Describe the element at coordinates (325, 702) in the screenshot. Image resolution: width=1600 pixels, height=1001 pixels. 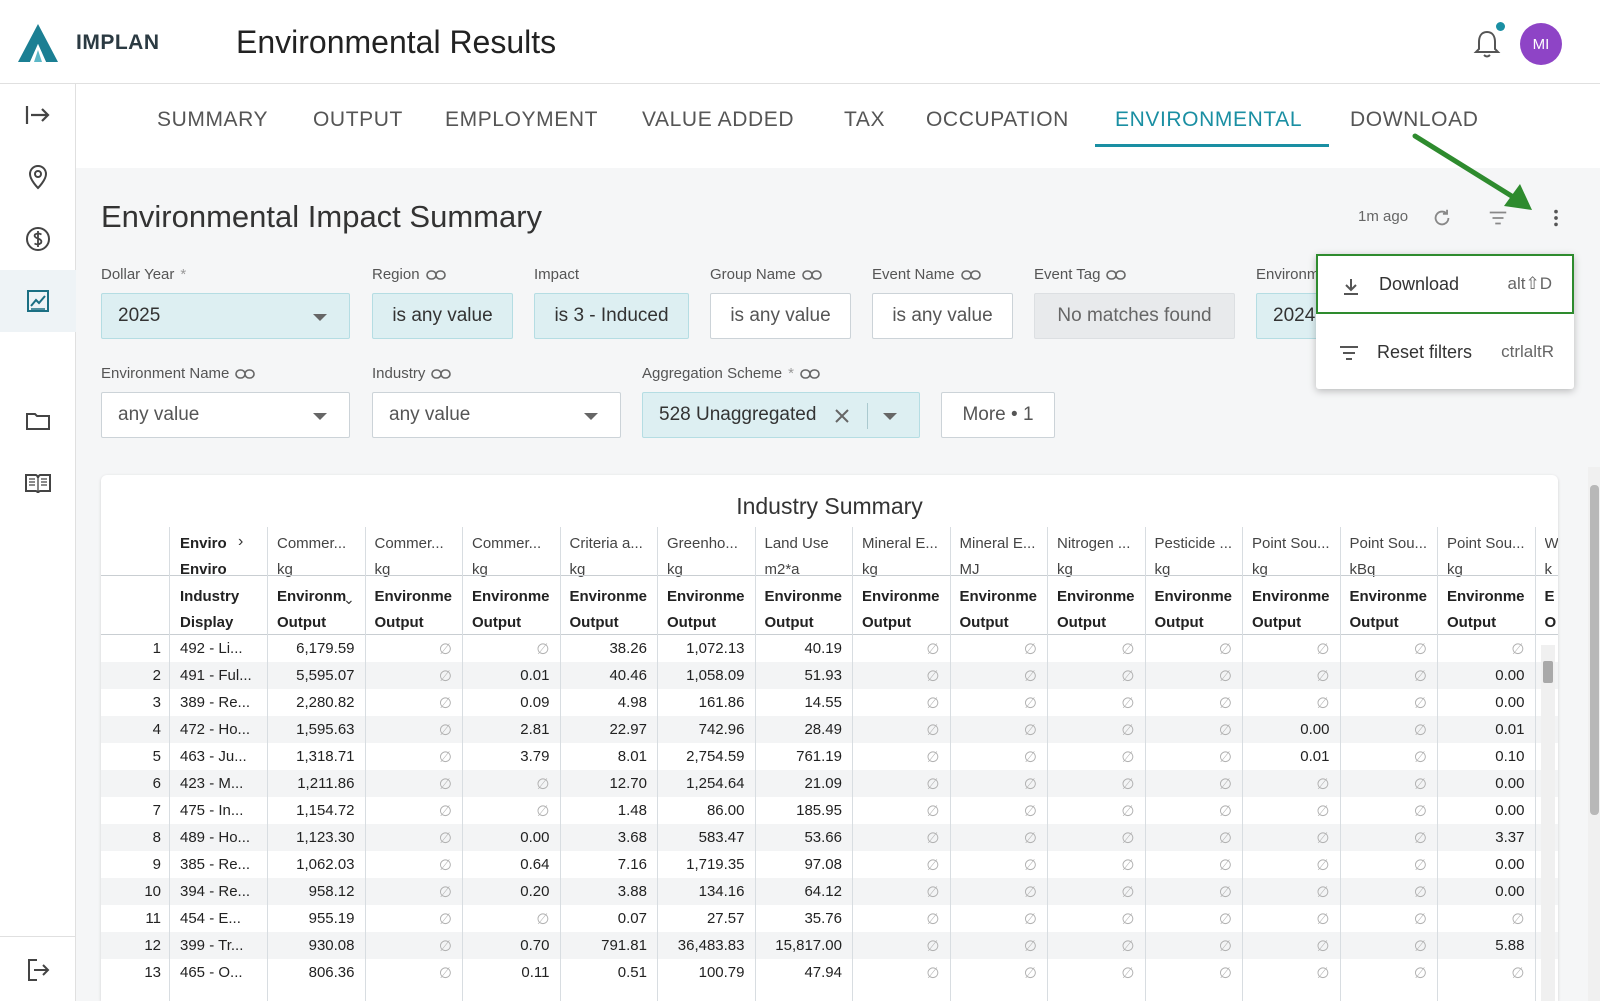
I see `value-cell: 2,280.82` at that location.